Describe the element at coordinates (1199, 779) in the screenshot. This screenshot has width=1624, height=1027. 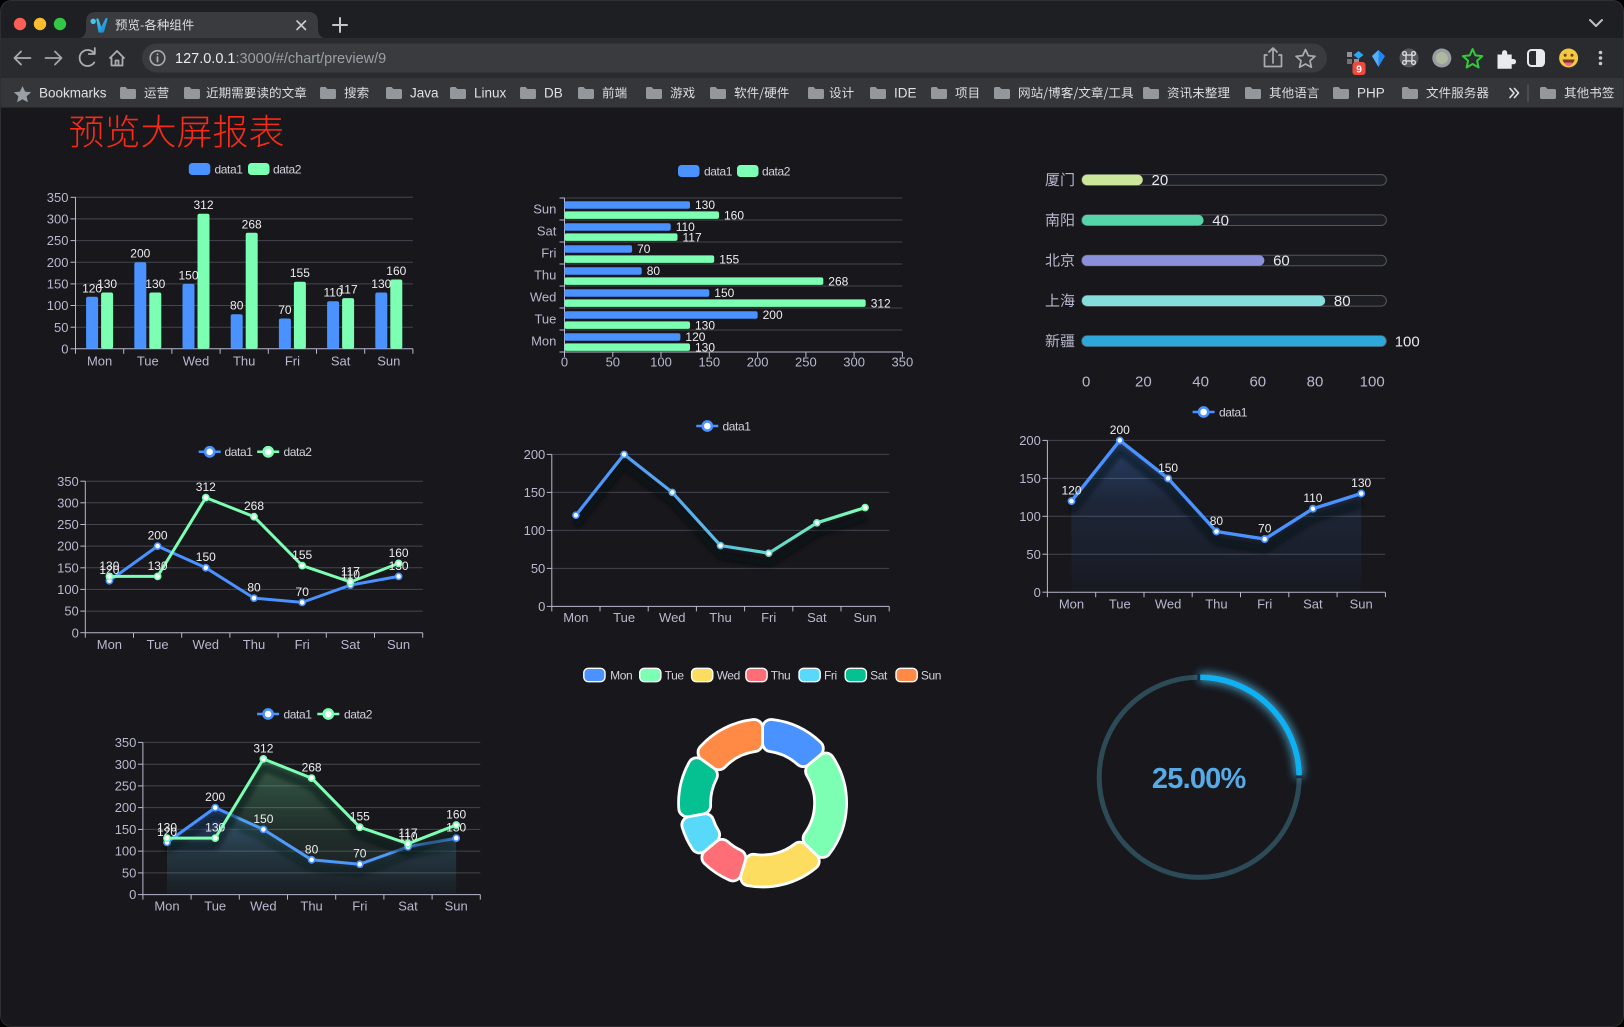
I see `svg-text: 25.00%` at that location.